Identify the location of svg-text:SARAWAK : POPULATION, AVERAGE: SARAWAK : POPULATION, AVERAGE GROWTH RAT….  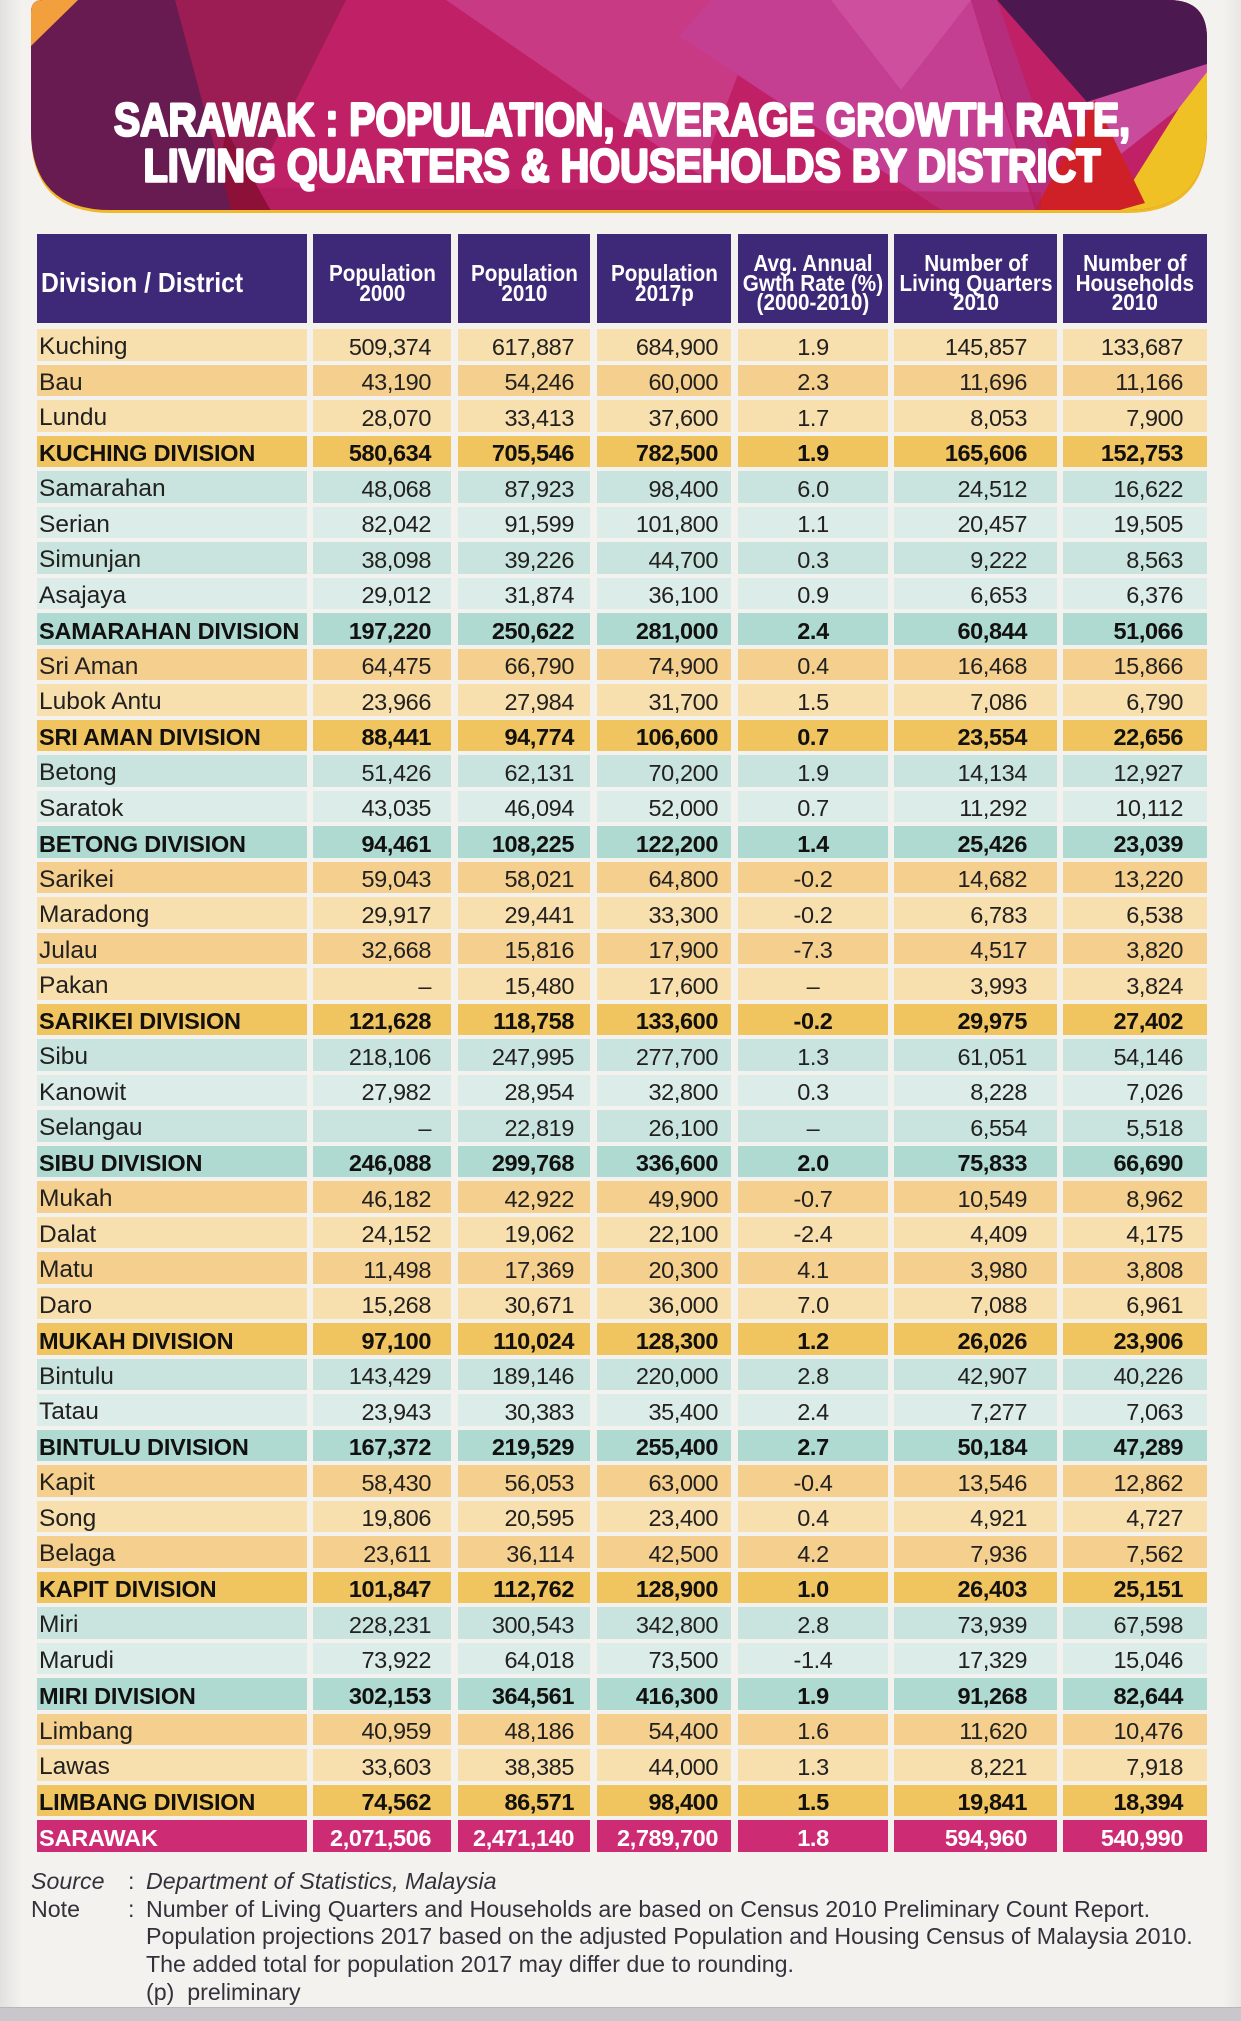
(622, 120).